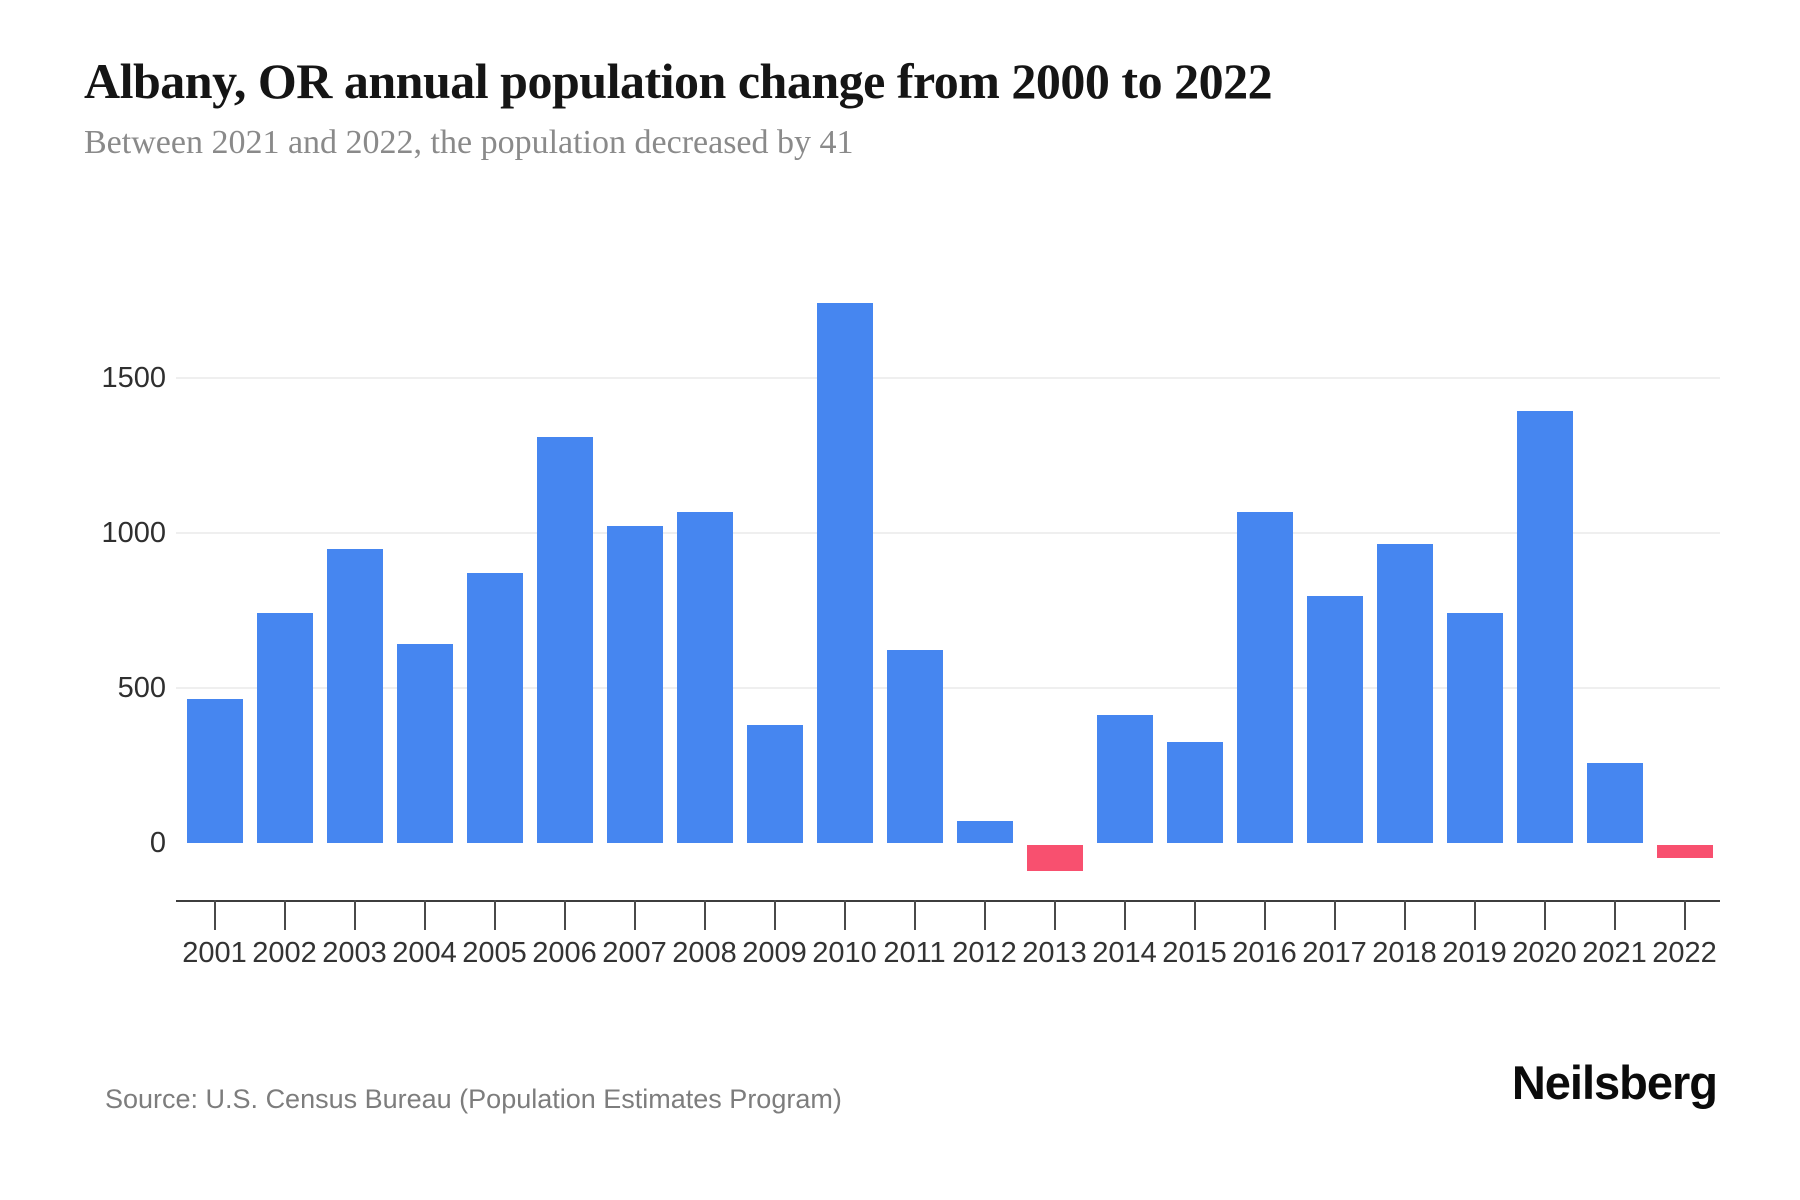 The width and height of the screenshot is (1800, 1200). I want to click on bar-2015, so click(1194, 792).